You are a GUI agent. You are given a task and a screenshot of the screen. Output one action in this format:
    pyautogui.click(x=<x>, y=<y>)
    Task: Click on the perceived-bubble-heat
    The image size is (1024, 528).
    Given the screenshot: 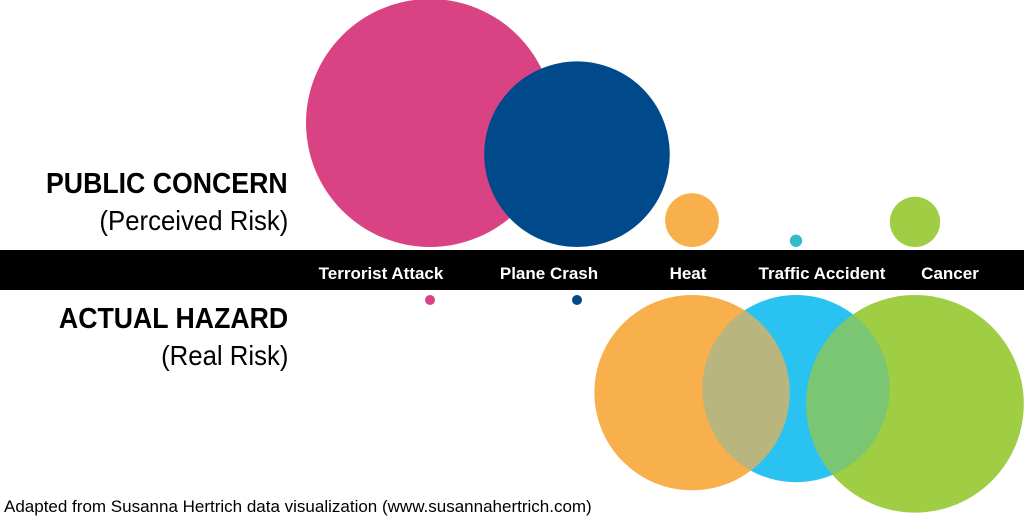 What is the action you would take?
    pyautogui.click(x=692, y=220)
    